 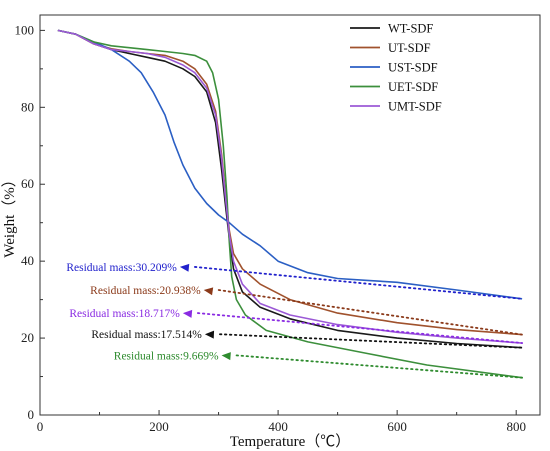 What do you see at coordinates (409, 48) in the screenshot?
I see `legend-label-ut-sdf: UT-SDF` at bounding box center [409, 48].